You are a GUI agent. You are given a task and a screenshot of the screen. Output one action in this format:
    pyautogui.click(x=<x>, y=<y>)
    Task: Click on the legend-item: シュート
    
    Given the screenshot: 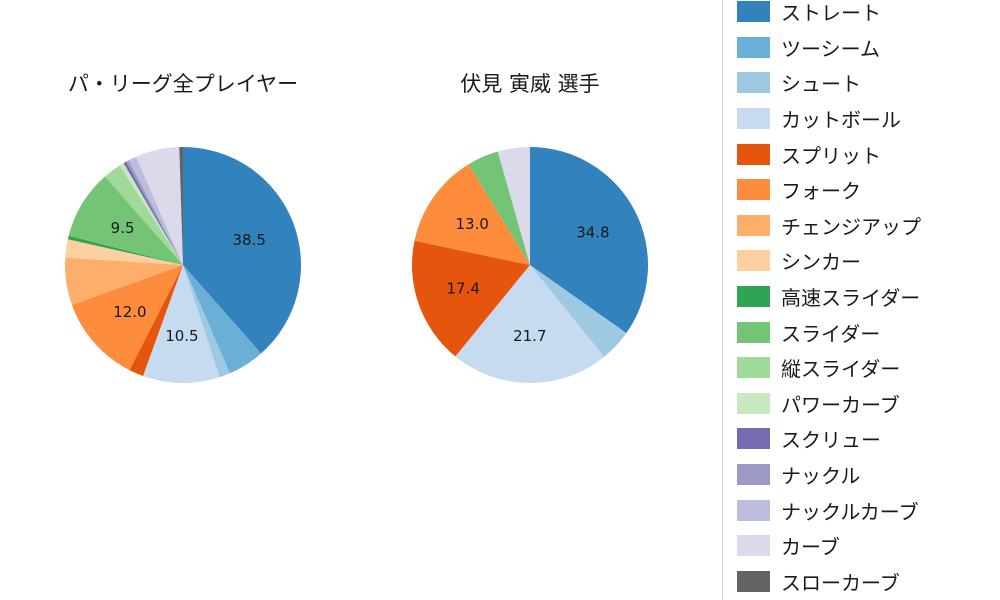 What is the action you would take?
    pyautogui.click(x=868, y=83)
    